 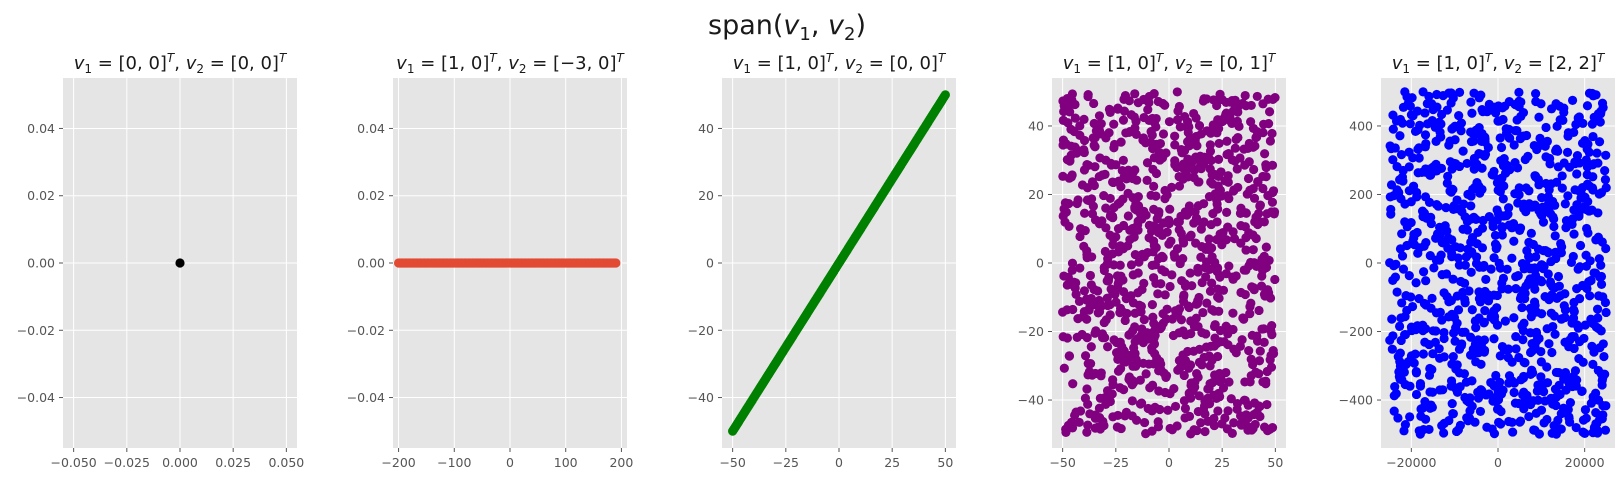 What do you see at coordinates (1169, 263) in the screenshot?
I see `scatter-points` at bounding box center [1169, 263].